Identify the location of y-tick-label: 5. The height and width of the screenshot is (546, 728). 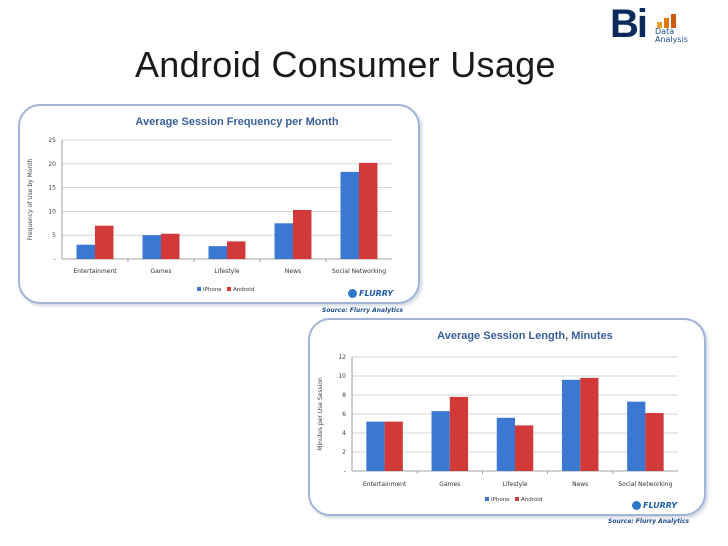
(54, 235).